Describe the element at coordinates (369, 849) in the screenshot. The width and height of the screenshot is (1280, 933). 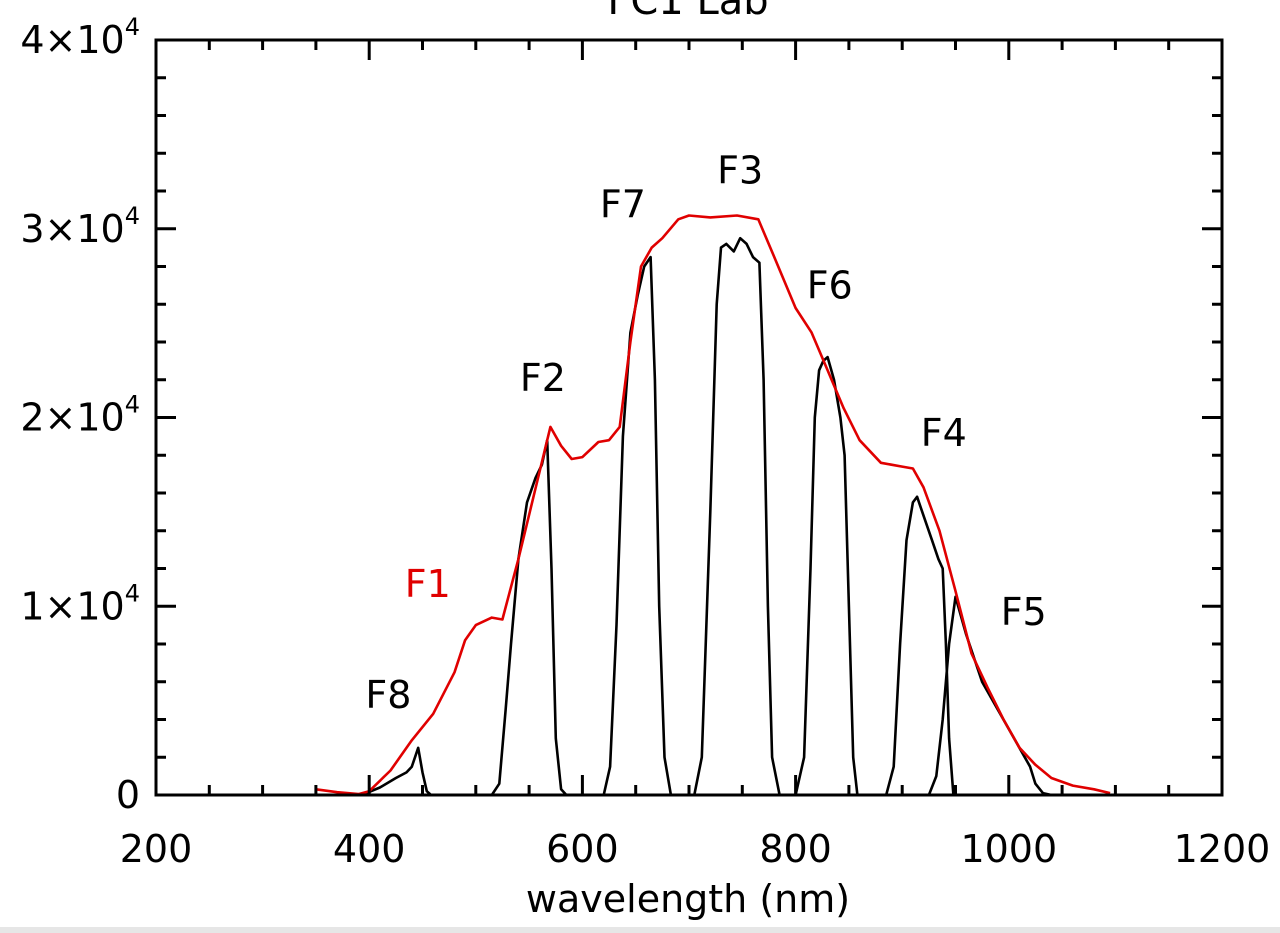
I see `x-tick-label: 400` at that location.